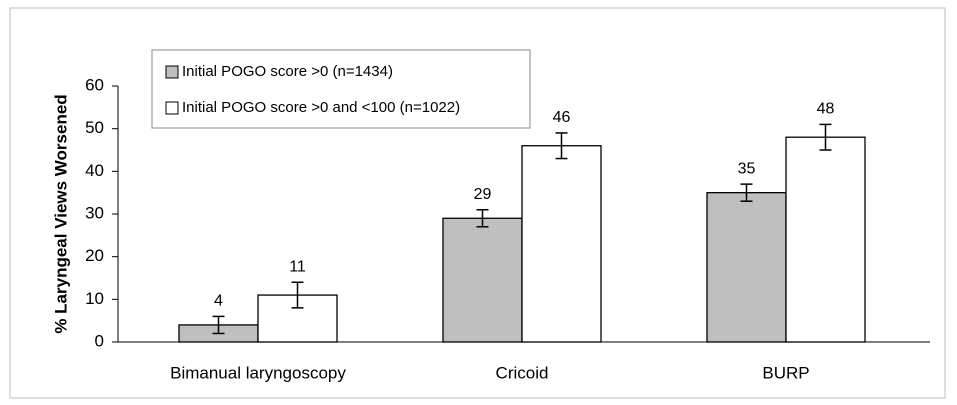  I want to click on value-label: 29, so click(483, 194).